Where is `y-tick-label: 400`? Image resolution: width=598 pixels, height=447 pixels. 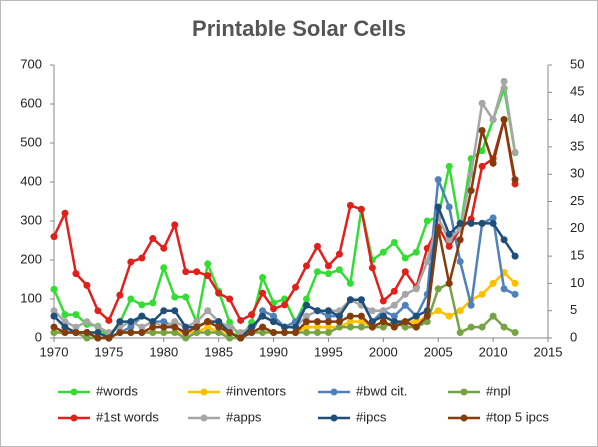 y-tick-label: 400 is located at coordinates (31, 180).